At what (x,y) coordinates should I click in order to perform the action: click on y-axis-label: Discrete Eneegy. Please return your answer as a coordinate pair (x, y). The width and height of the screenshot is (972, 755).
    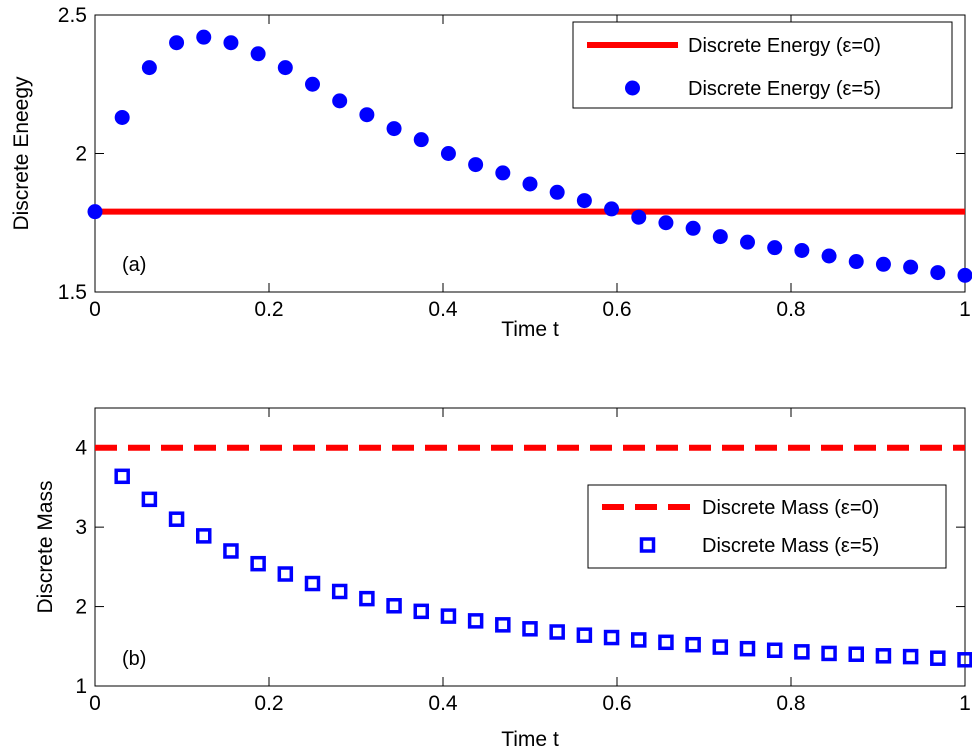
    Looking at the image, I should click on (21, 153).